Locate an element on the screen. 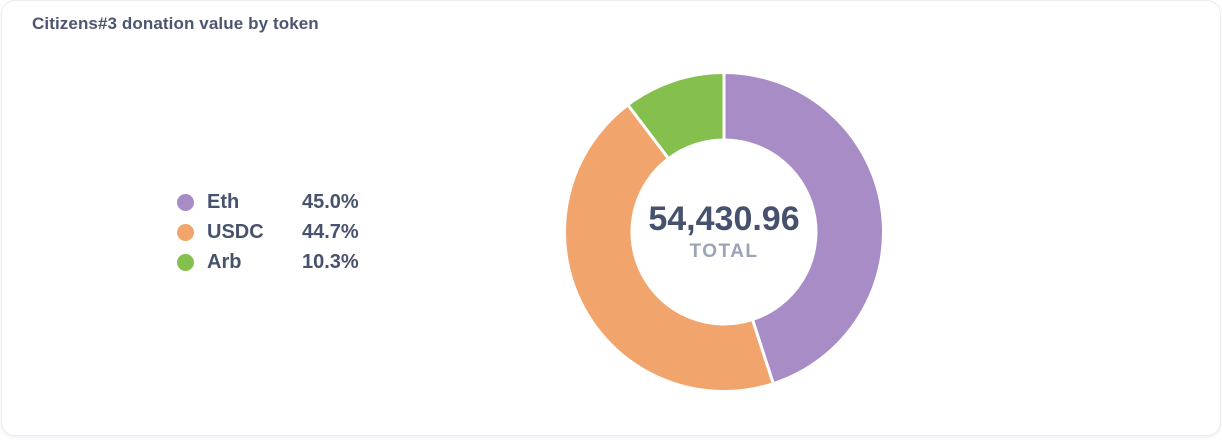 This screenshot has width=1222, height=440. donut-slice-arb is located at coordinates (676, 116).